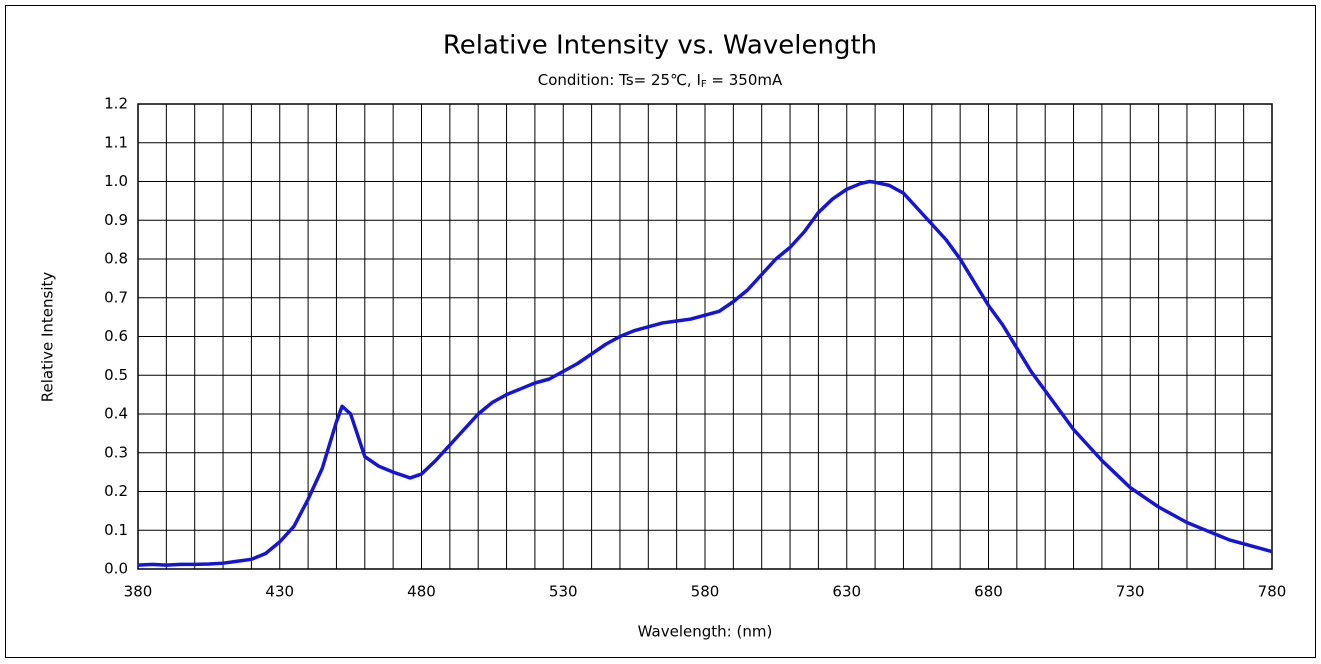 The height and width of the screenshot is (664, 1321). Describe the element at coordinates (745, 80) in the screenshot. I see `subtitle-text: = 350mA` at that location.